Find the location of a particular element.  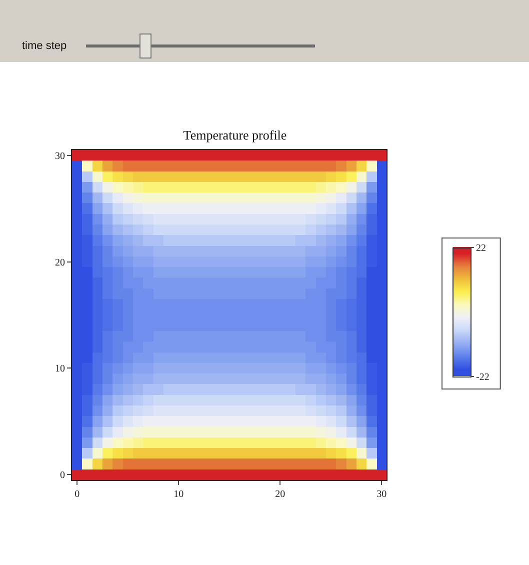

y-tick-label: 30 is located at coordinates (60, 156).